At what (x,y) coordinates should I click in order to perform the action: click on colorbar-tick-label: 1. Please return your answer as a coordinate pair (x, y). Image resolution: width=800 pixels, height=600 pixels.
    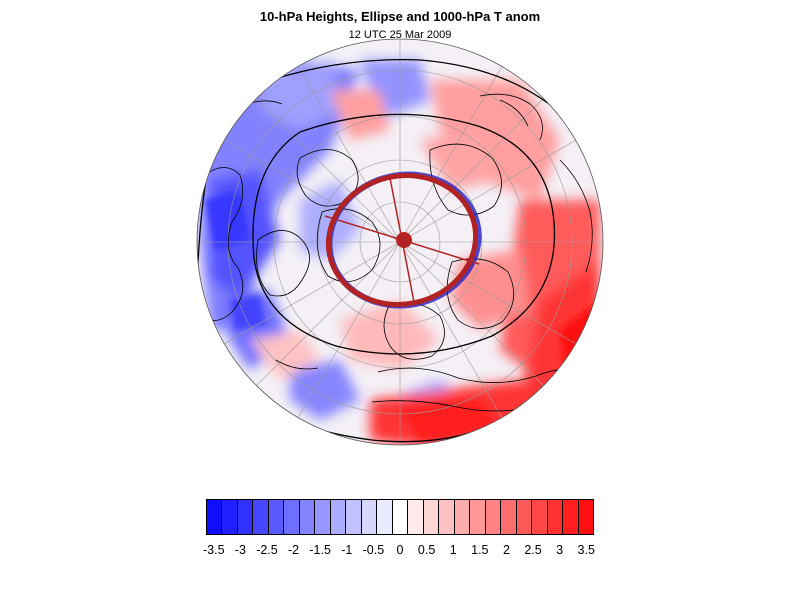
    Looking at the image, I should click on (453, 550).